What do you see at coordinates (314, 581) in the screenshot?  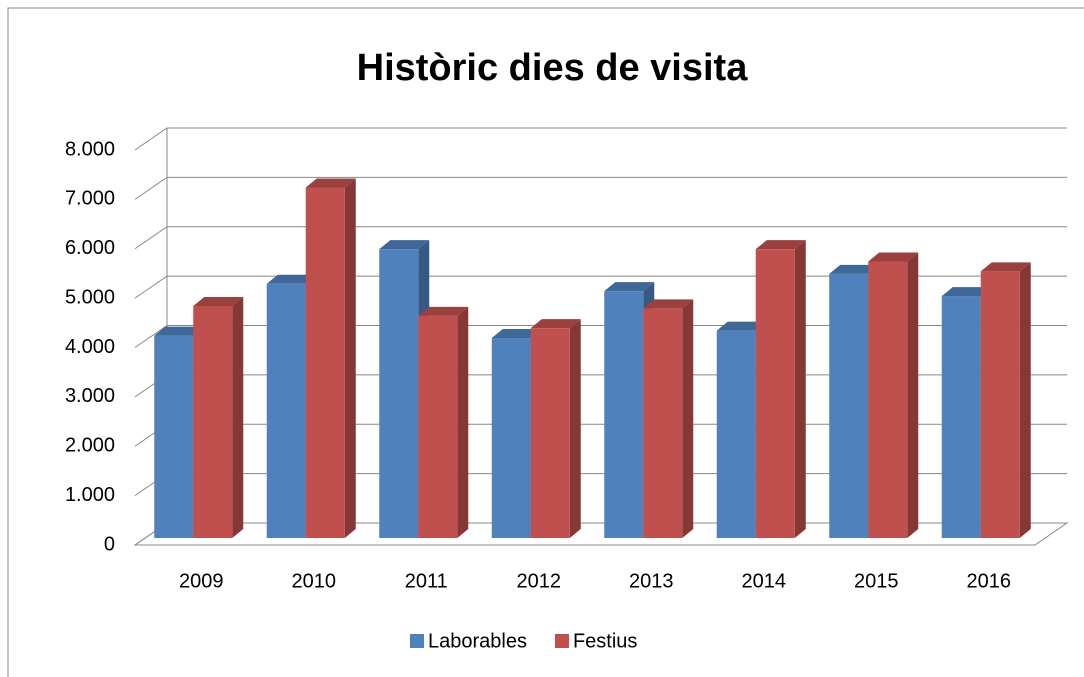 I see `x-tick-label: 2010` at bounding box center [314, 581].